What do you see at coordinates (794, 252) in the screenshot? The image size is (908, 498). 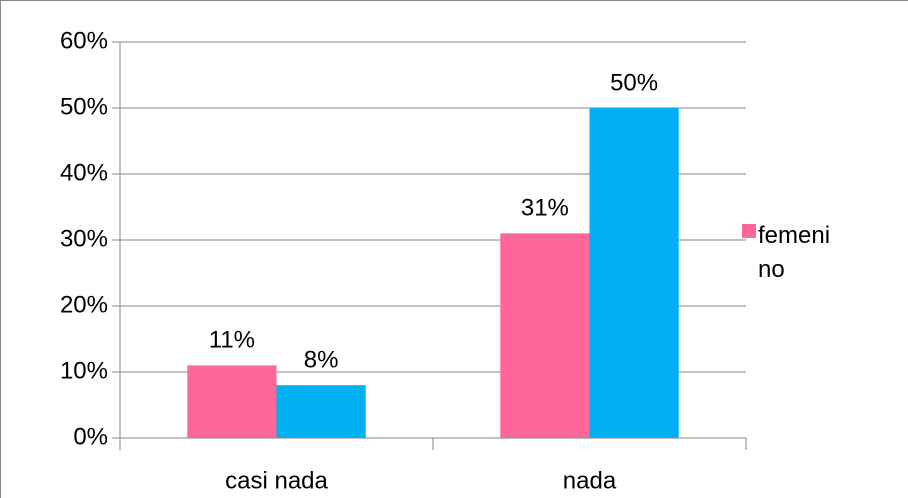 I see `legend-label: femenino` at bounding box center [794, 252].